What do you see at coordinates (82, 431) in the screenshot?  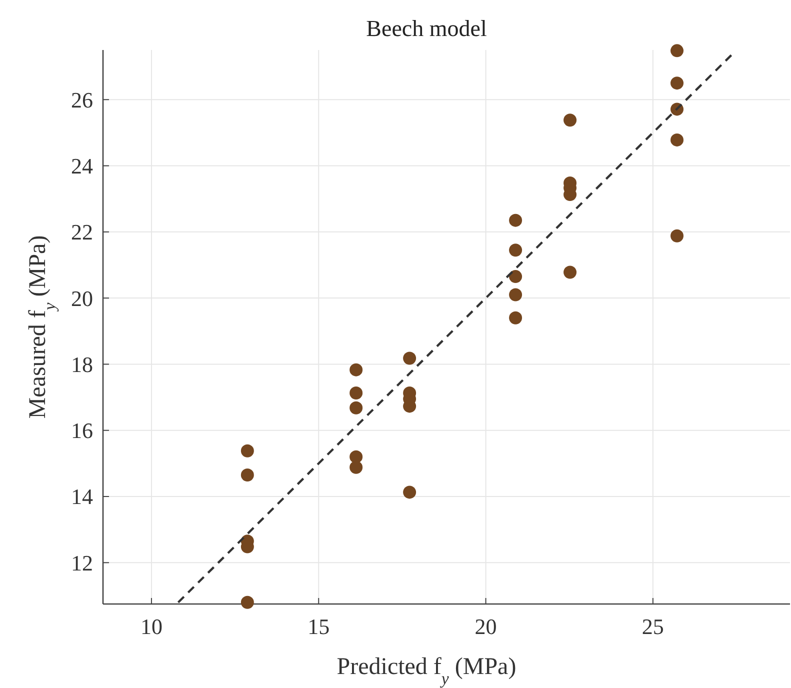 I see `y-tick-label: 16` at bounding box center [82, 431].